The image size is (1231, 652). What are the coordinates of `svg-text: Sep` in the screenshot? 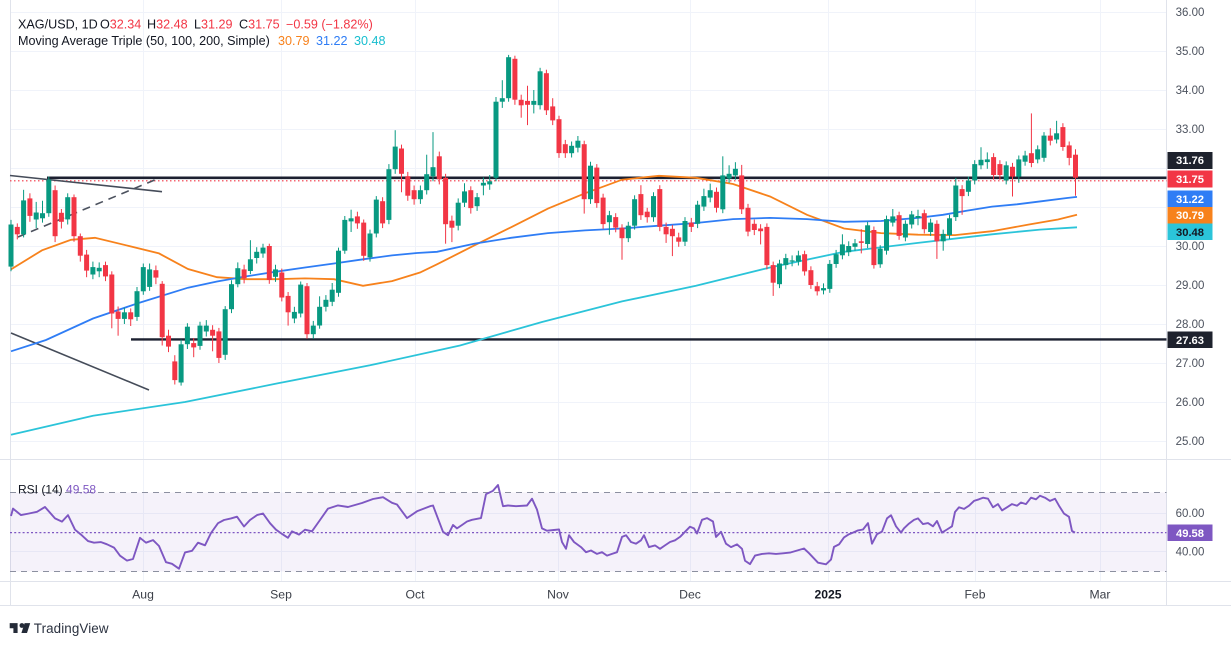 It's located at (281, 595).